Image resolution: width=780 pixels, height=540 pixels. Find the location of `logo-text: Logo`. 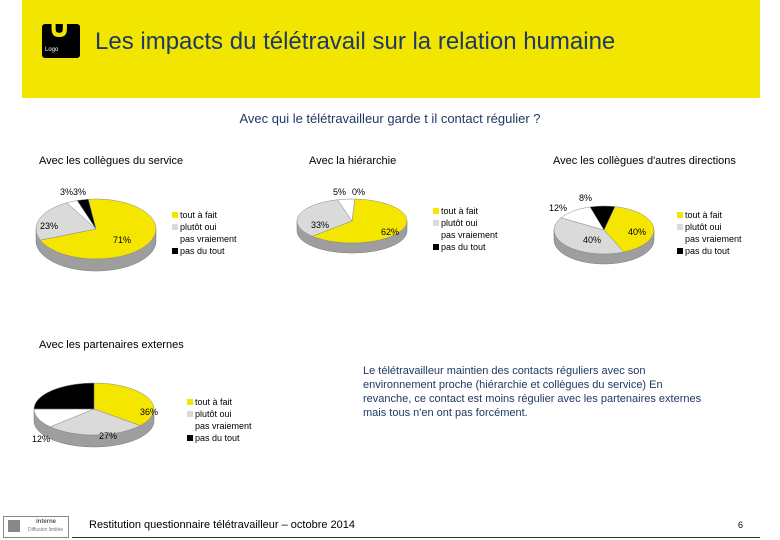

logo-text: Logo is located at coordinates (52, 50).